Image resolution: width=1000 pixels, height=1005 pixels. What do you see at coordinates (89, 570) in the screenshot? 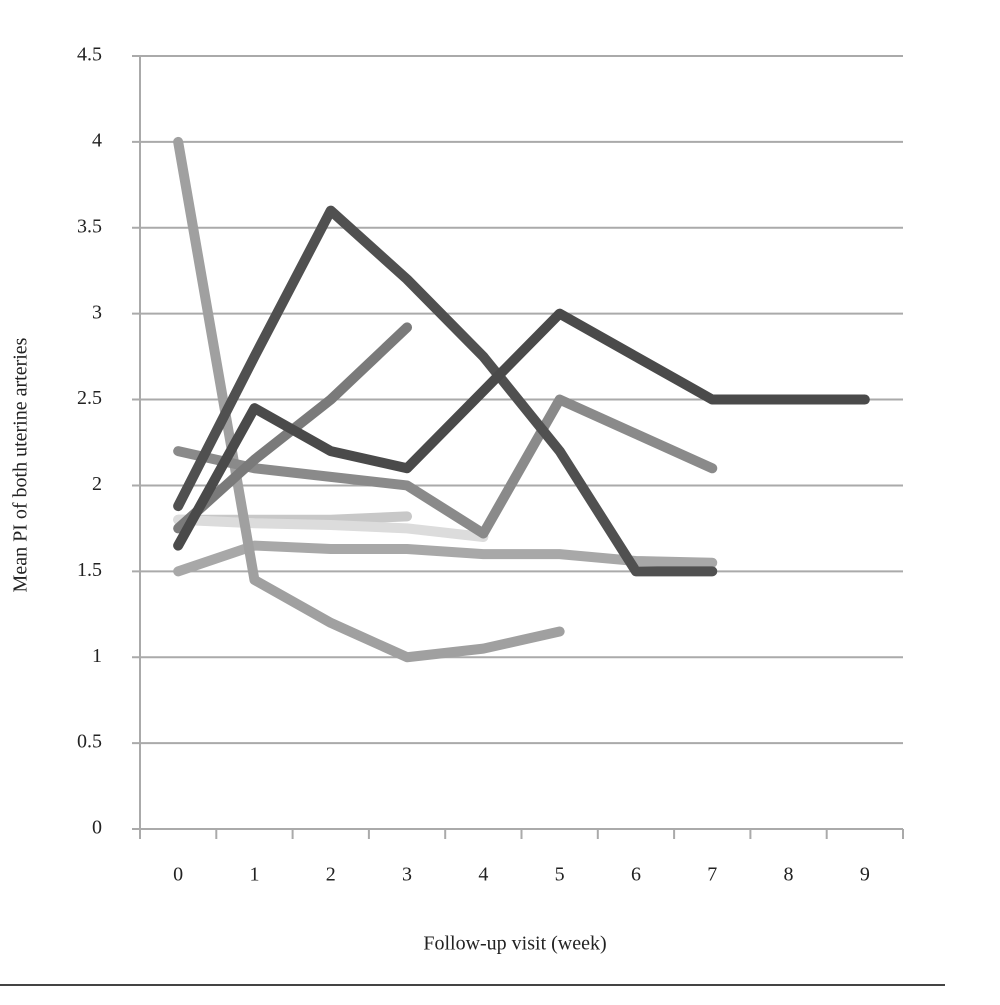
I see `y-tick-label: 1.5` at bounding box center [89, 570].